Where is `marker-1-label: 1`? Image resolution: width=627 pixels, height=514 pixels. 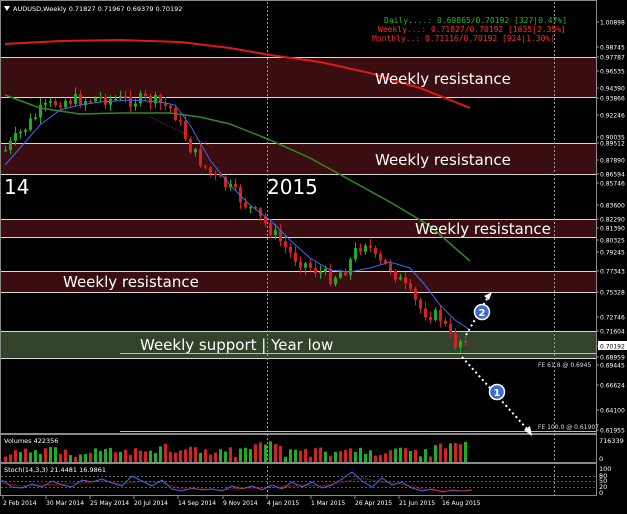
marker-1-label: 1 is located at coordinates (497, 393).